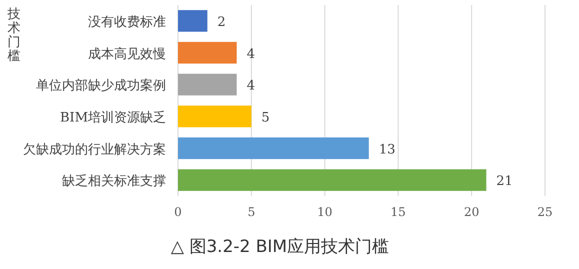 This screenshot has width=579, height=269. What do you see at coordinates (13, 35) in the screenshot?
I see `y-axis-title: 技术门槛` at bounding box center [13, 35].